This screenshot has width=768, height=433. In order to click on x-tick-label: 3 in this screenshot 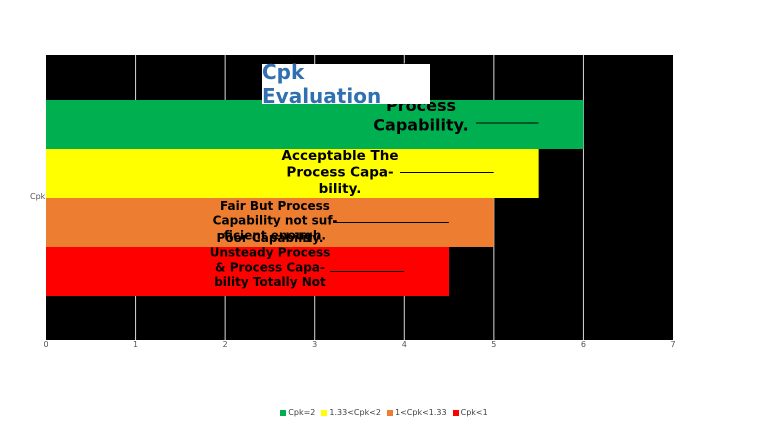, I will do `click(314, 344)`.